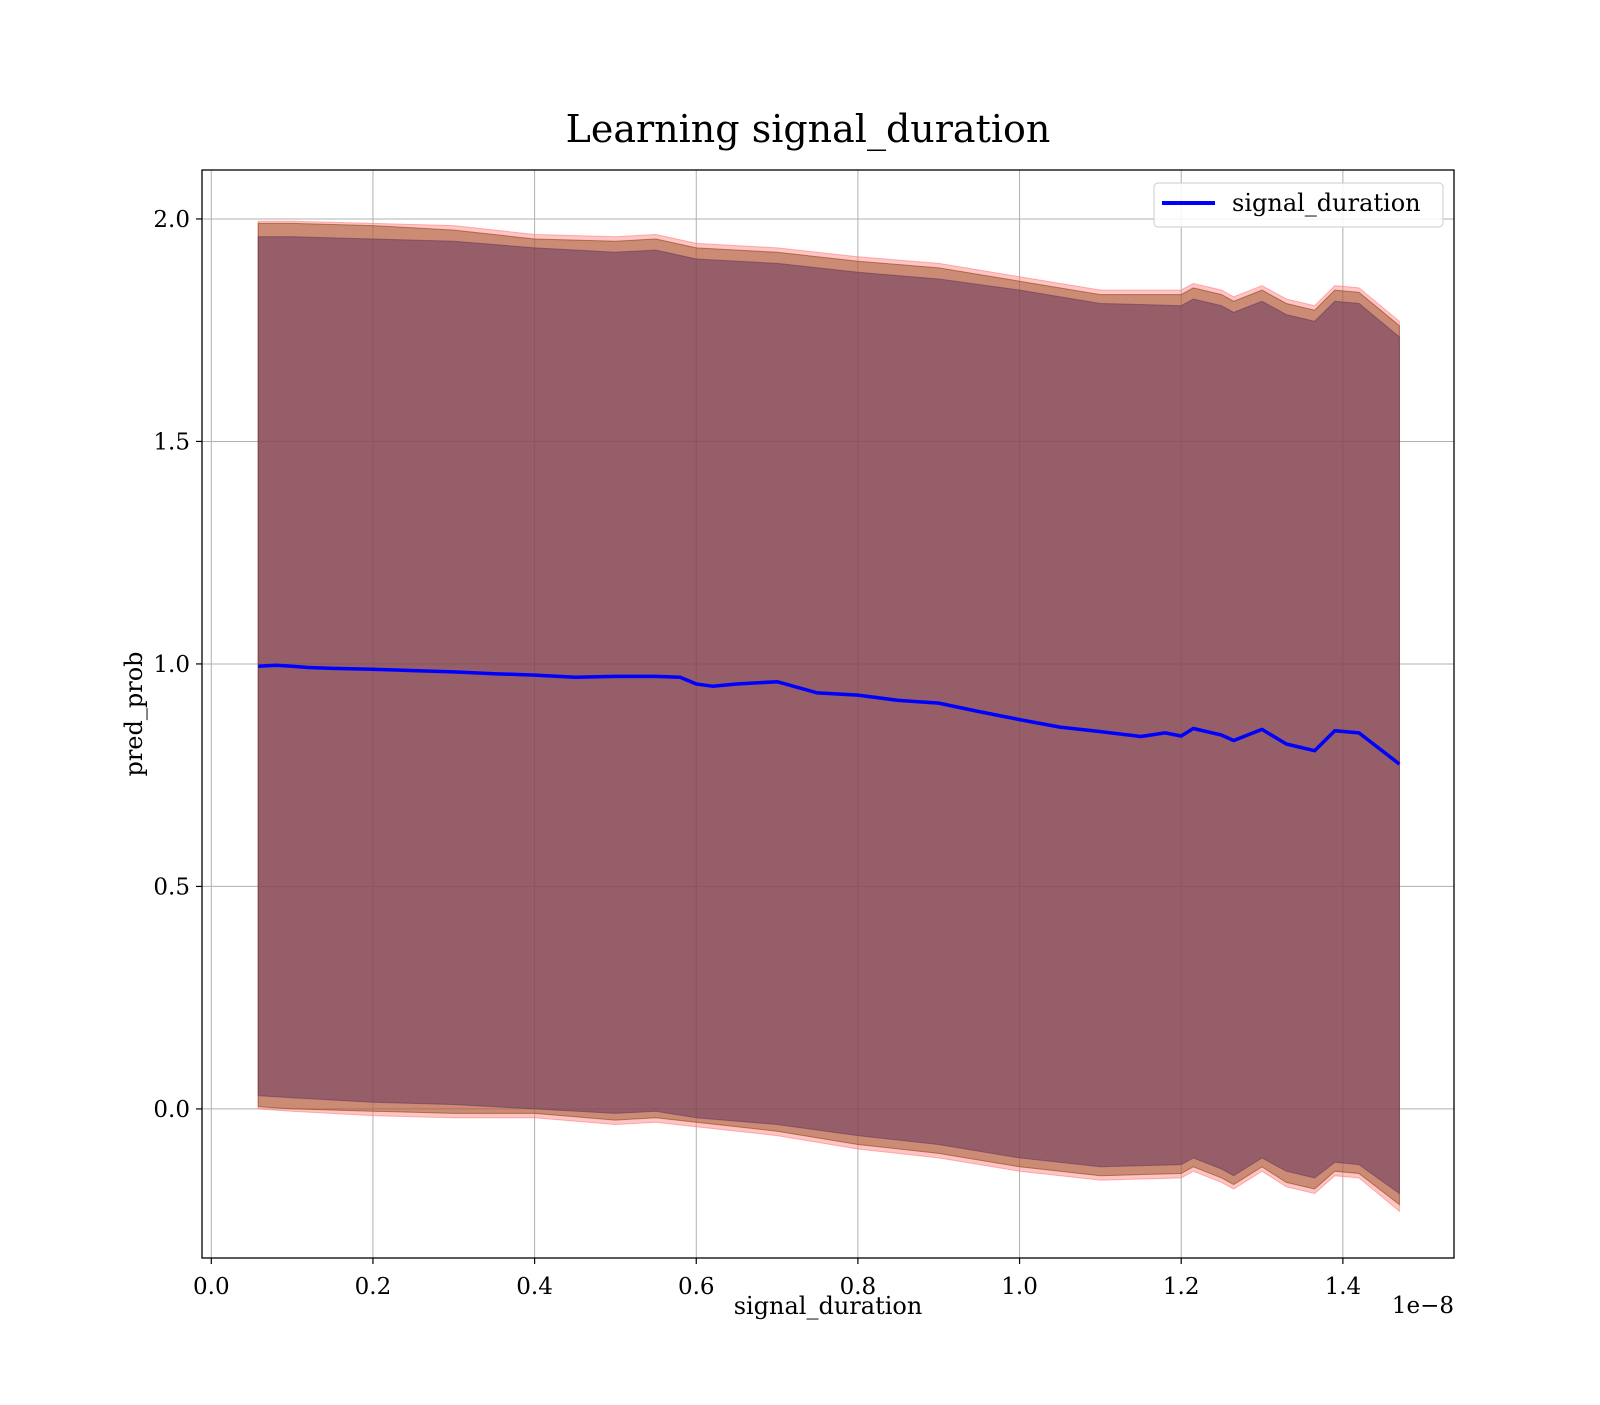  I want to click on x-tick-label: 1.4, so click(1343, 1287).